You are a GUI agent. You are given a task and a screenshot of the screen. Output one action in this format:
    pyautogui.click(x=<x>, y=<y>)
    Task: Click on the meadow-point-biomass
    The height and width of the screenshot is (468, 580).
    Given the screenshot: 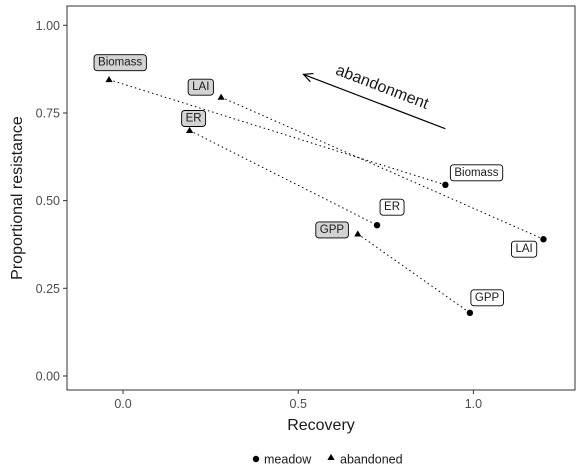 What is the action you would take?
    pyautogui.click(x=445, y=185)
    